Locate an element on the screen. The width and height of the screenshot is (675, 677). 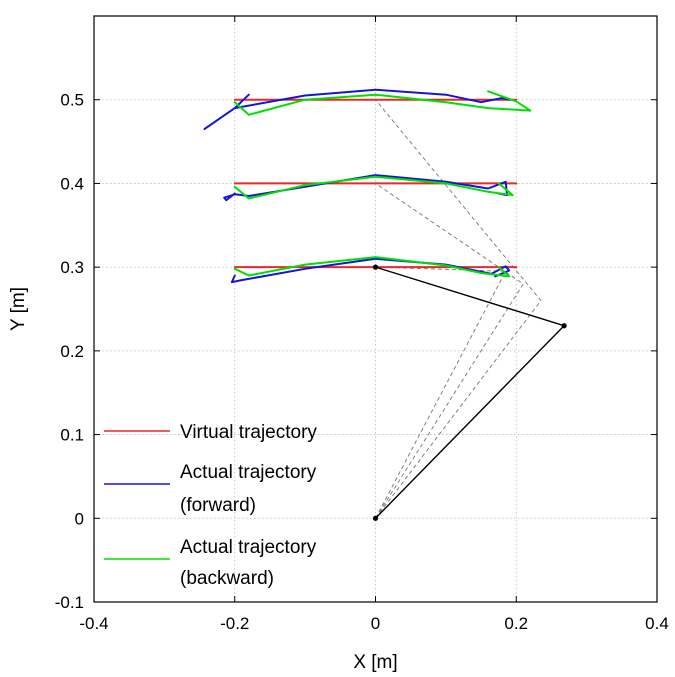
series-actual-trajectory-forward-line is located at coordinates (357, 109).